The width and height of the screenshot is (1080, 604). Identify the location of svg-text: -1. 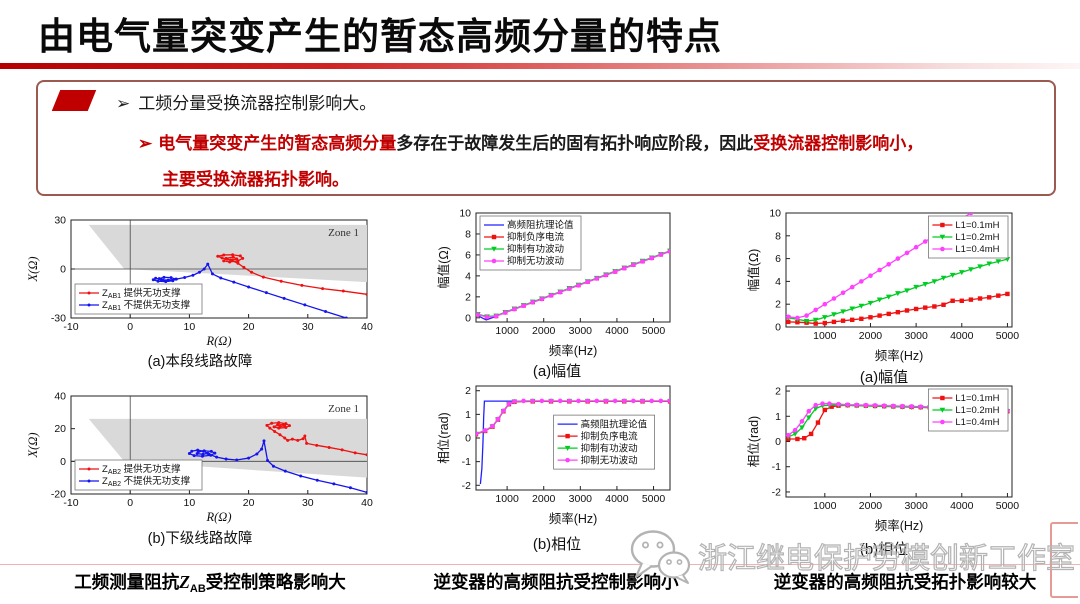
(466, 462).